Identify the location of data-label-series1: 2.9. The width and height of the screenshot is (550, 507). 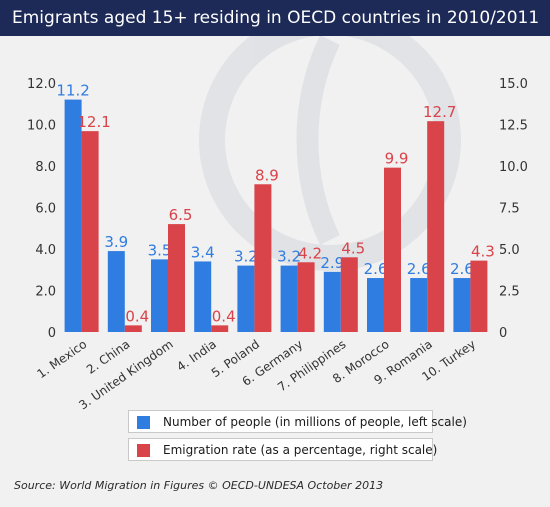
(332, 263).